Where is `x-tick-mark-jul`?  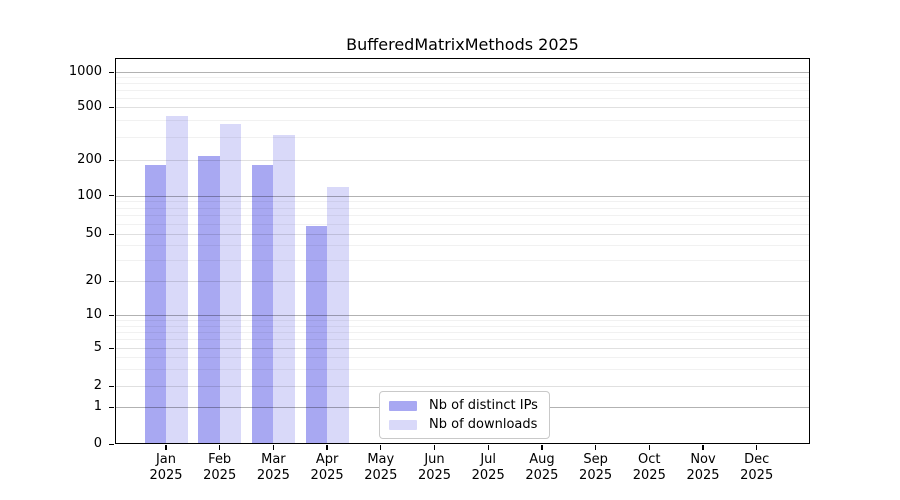
x-tick-mark-jul is located at coordinates (488, 447).